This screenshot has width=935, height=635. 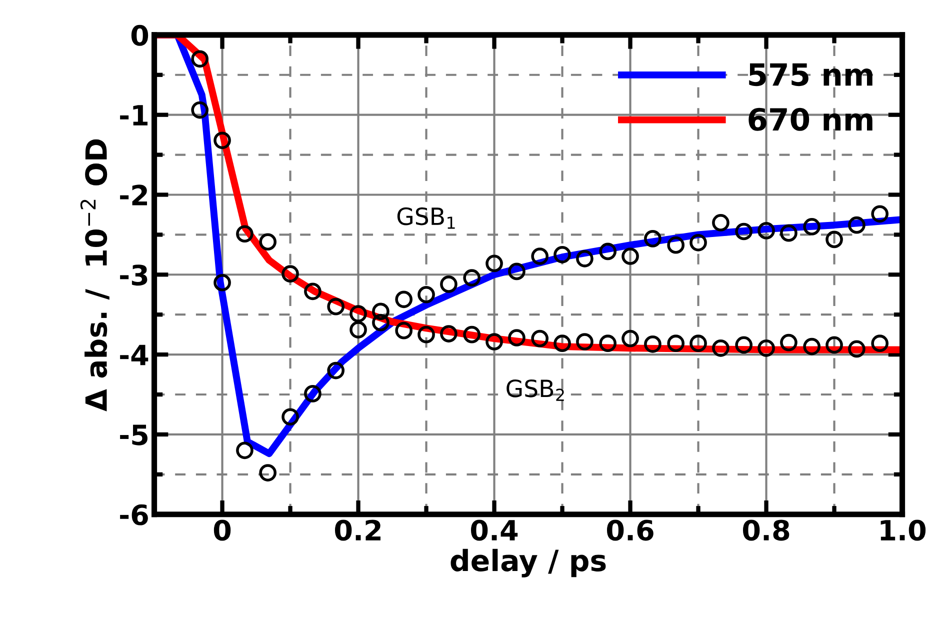 I want to click on y-tick-label: -3, so click(x=134, y=275).